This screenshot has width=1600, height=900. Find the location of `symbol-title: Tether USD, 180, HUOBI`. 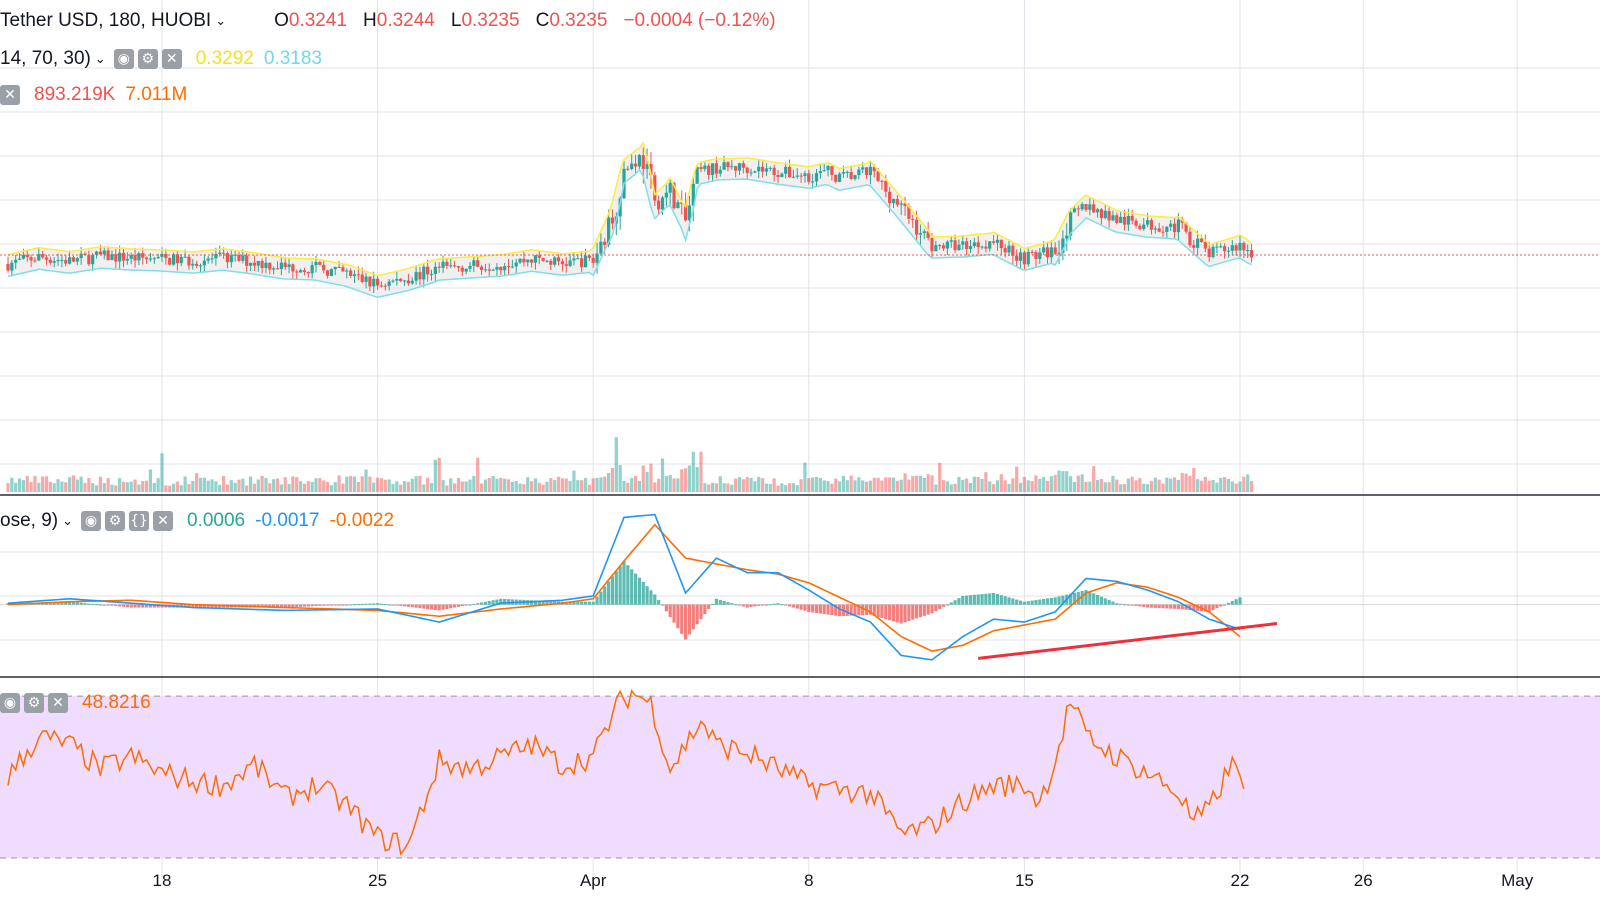

symbol-title: Tether USD, 180, HUOBI is located at coordinates (106, 20).